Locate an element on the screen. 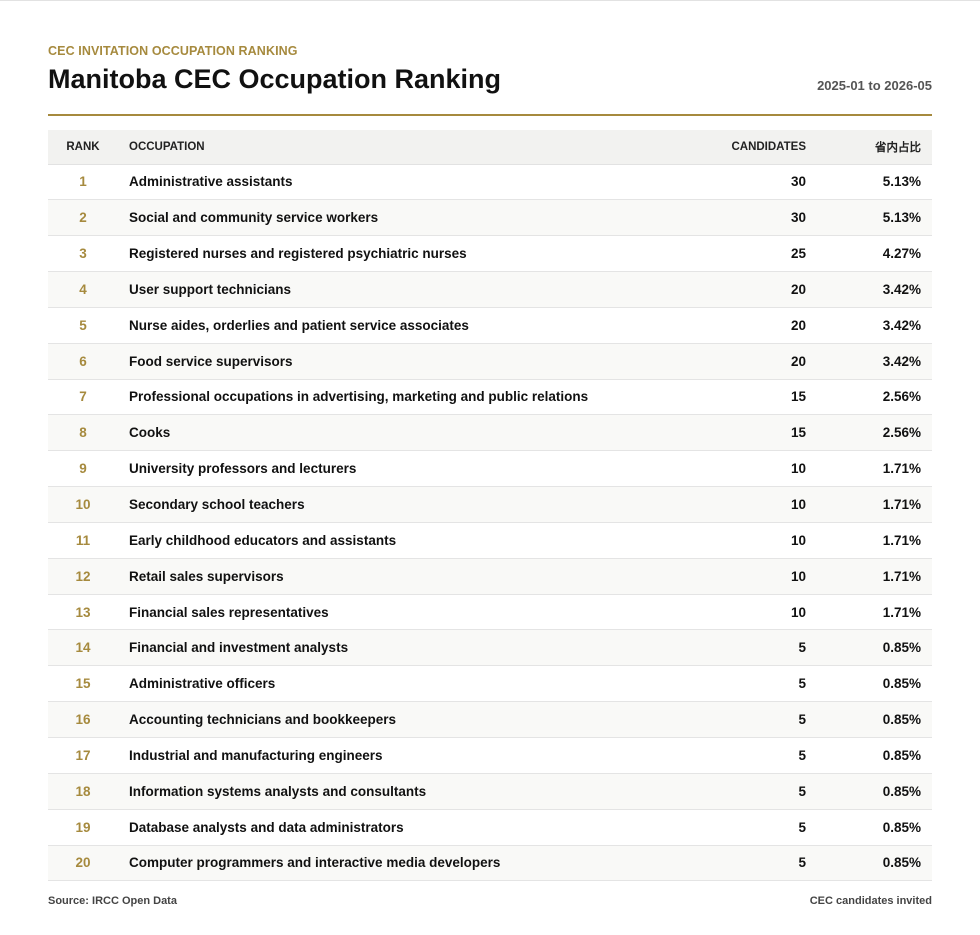 The image size is (980, 935). cell-occupation: Administrative assistants is located at coordinates (398, 182).